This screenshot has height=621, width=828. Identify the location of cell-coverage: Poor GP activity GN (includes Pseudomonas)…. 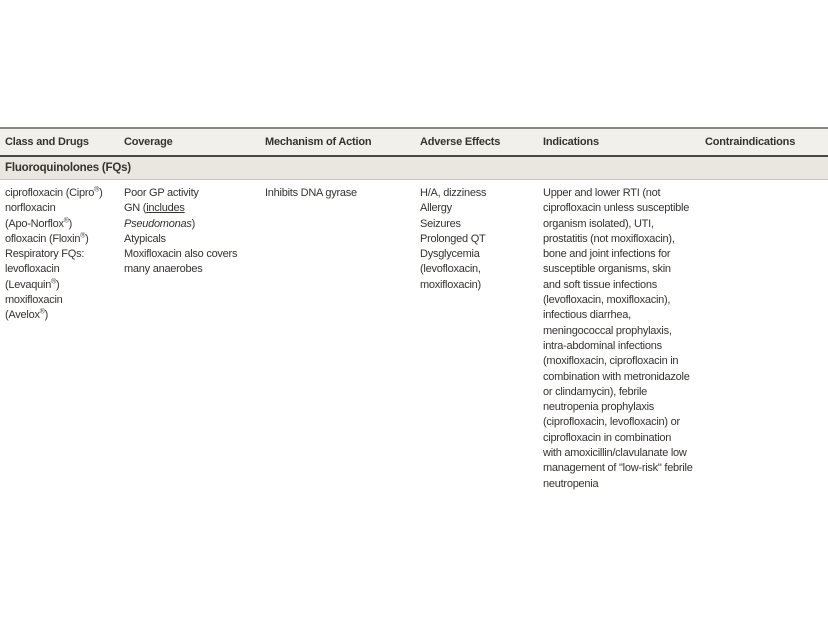
(181, 231).